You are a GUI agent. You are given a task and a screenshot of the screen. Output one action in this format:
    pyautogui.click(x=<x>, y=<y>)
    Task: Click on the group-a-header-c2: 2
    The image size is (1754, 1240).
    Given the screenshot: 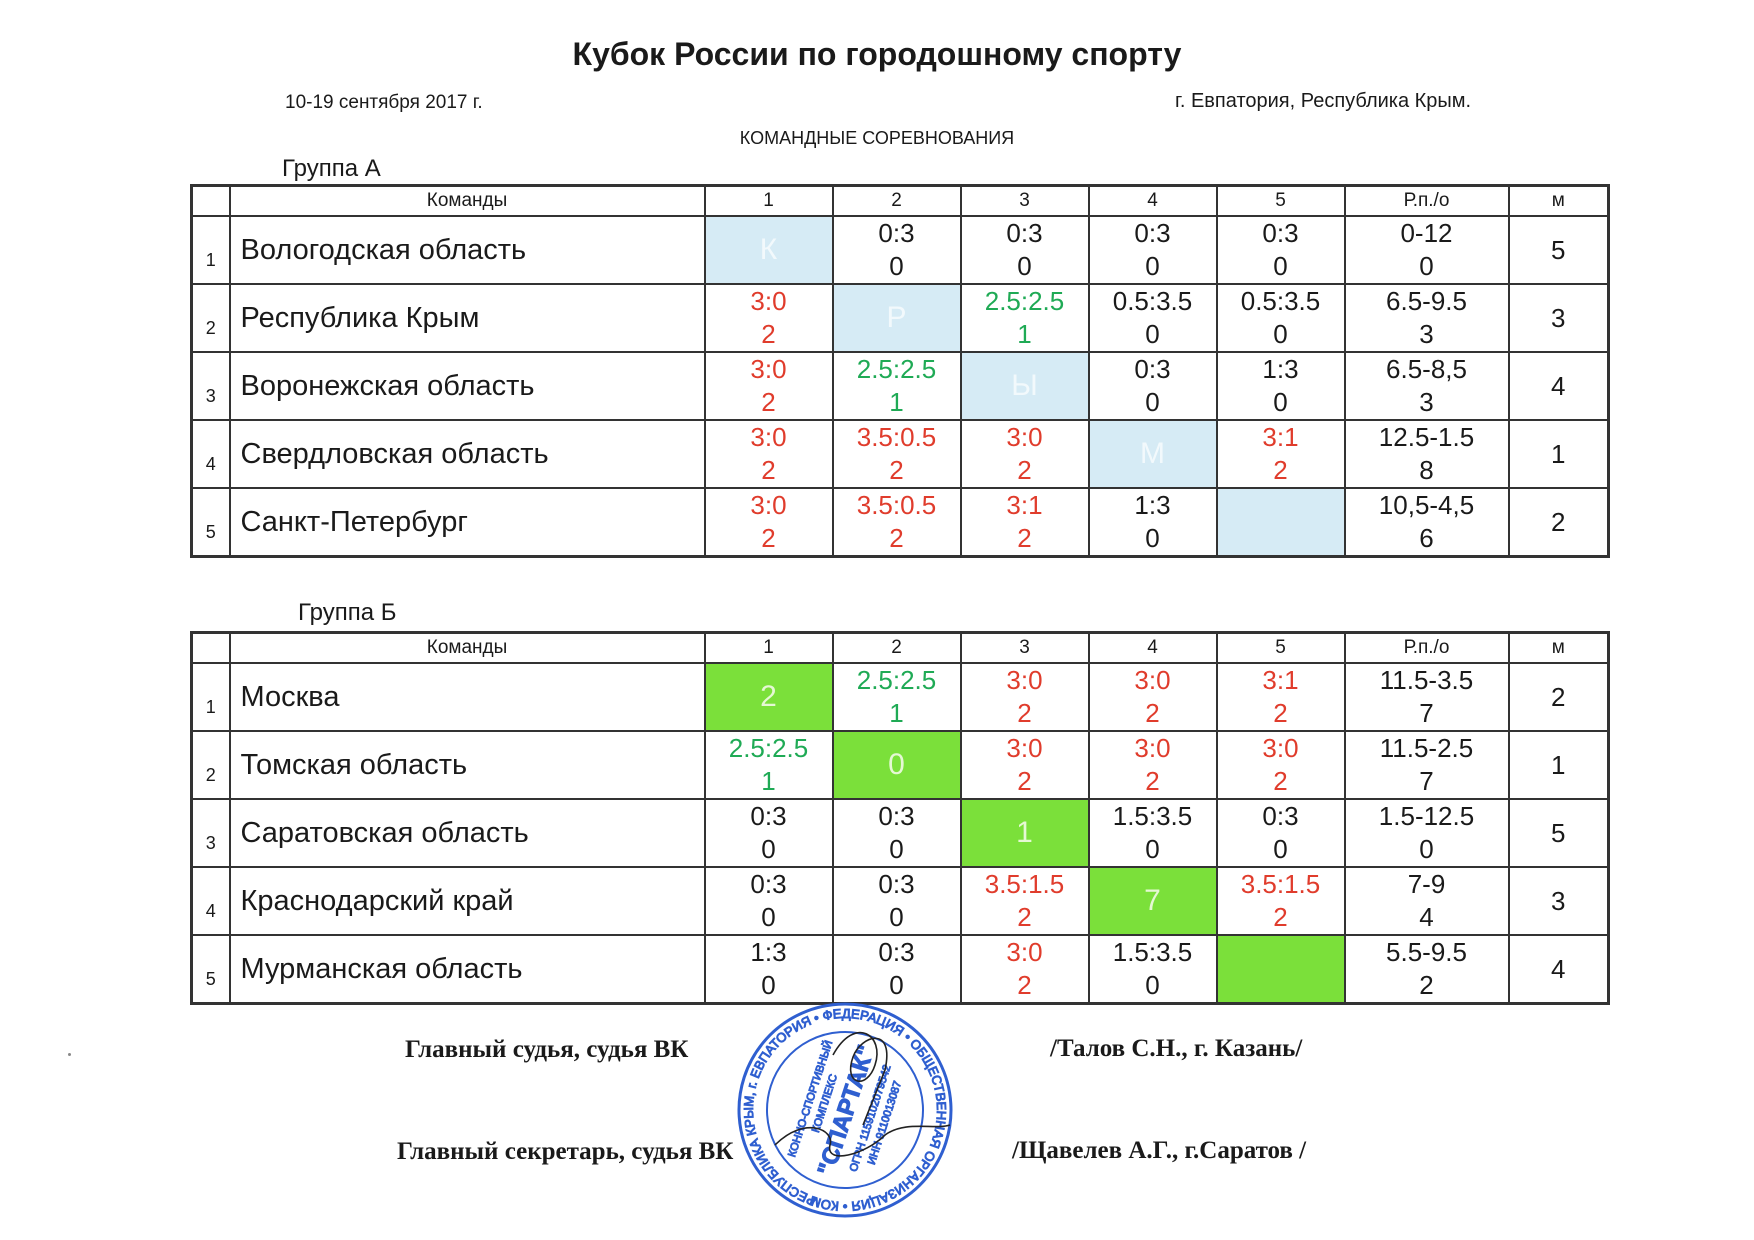 What is the action you would take?
    pyautogui.click(x=896, y=200)
    